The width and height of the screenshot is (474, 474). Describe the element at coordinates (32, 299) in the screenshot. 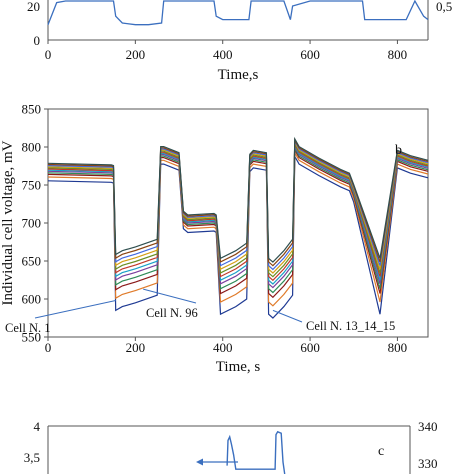

I see `panel-b-y-tick-label: 600` at that location.